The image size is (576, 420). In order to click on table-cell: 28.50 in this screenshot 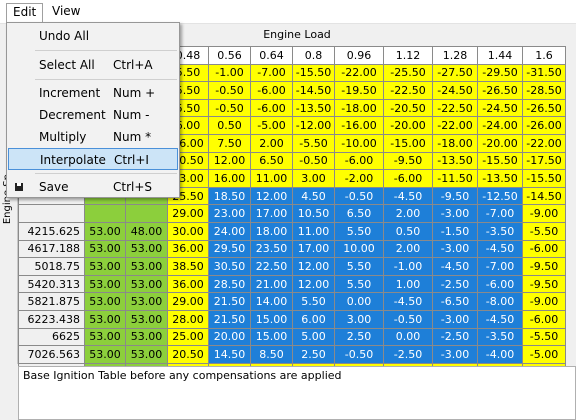, I will do `click(229, 284)`.